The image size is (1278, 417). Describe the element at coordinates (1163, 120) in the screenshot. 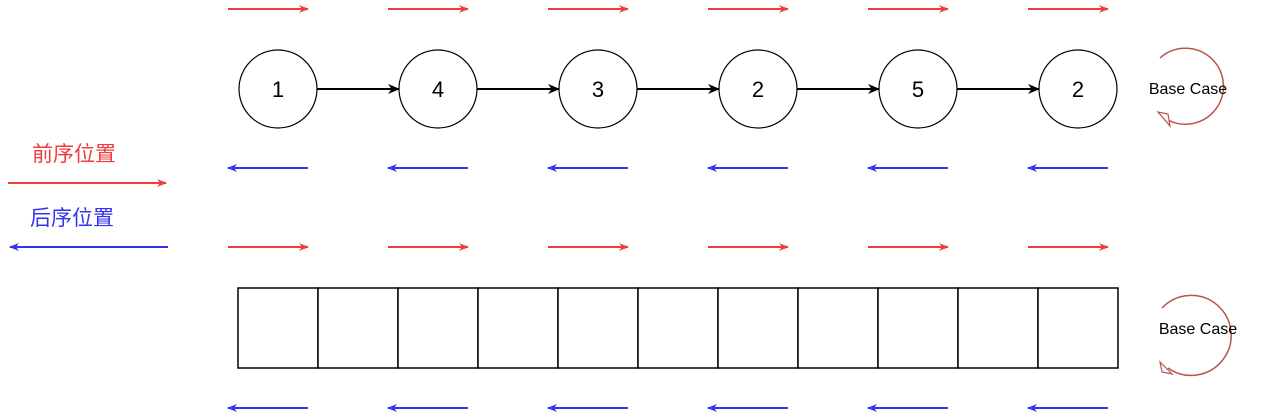

I see `list-base-case-arrowhead-icon` at that location.